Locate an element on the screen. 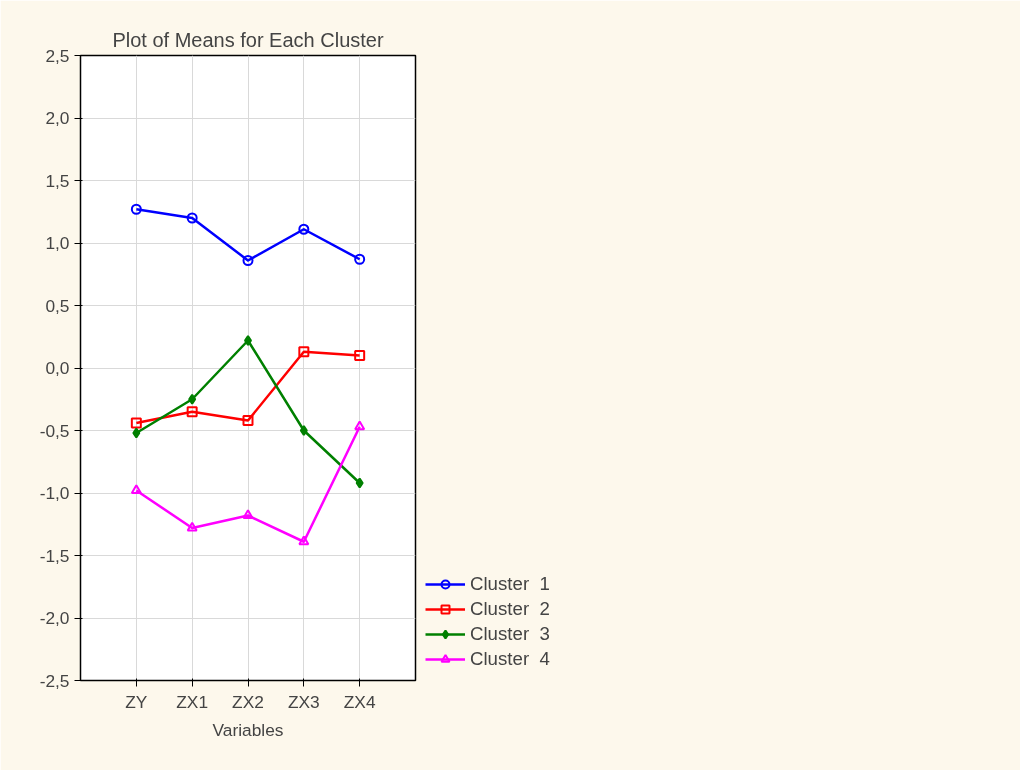  legend-label: Cluster 3 is located at coordinates (510, 634).